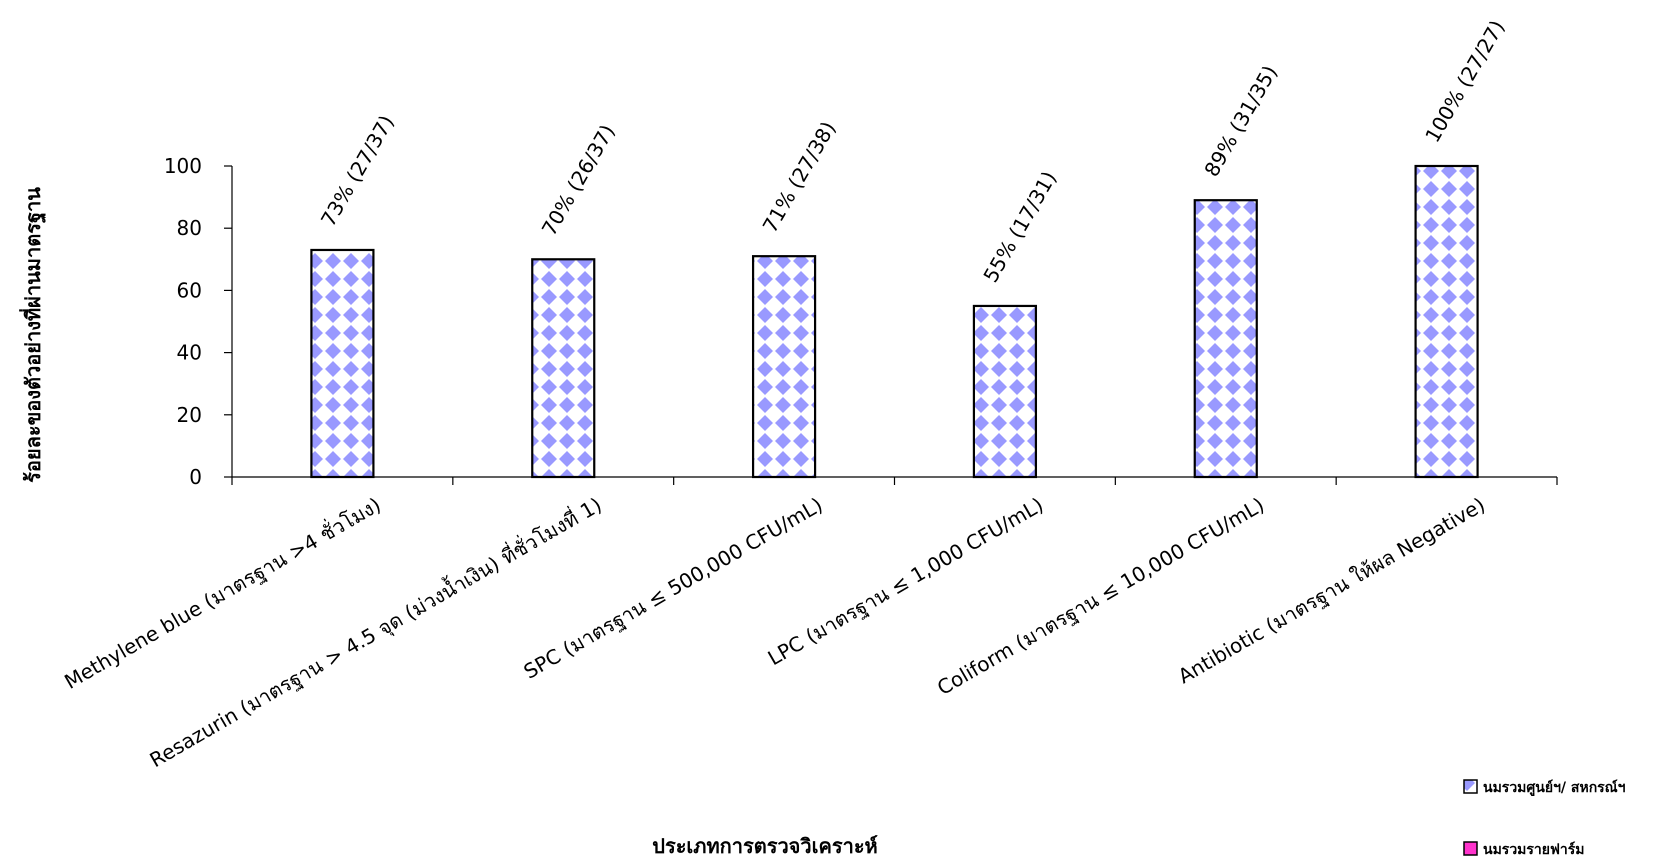  I want to click on legend-item-series-2: นมรวมรายฟาร์ม, so click(1524, 849).